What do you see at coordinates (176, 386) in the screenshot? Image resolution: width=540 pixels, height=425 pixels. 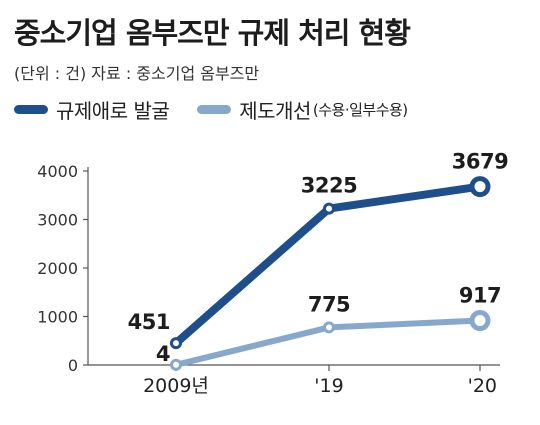 I see `x-tick-label: 2009년` at bounding box center [176, 386].